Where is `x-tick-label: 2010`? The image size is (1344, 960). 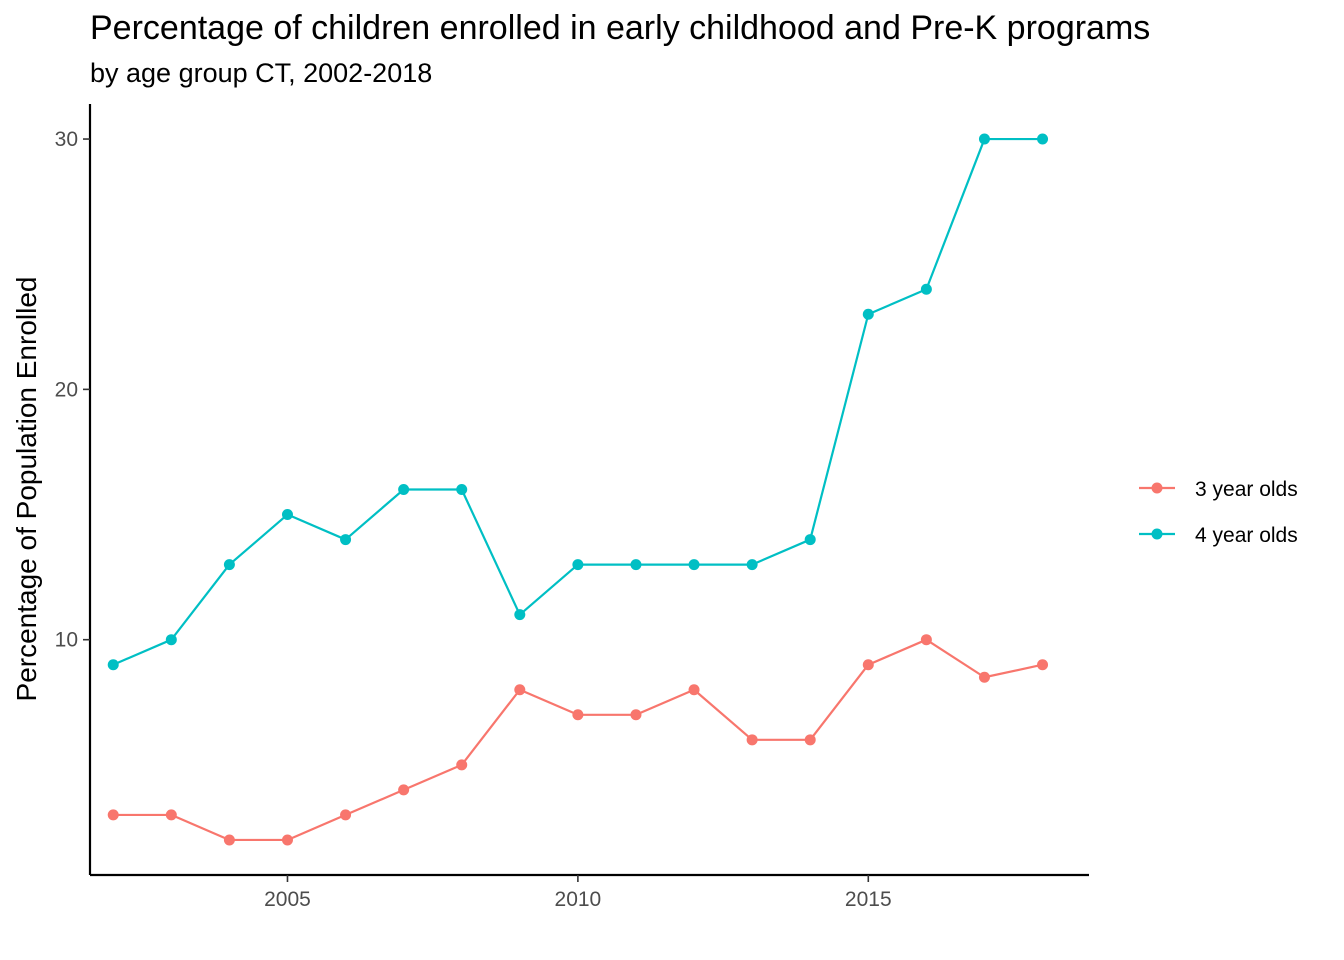 x-tick-label: 2010 is located at coordinates (578, 899).